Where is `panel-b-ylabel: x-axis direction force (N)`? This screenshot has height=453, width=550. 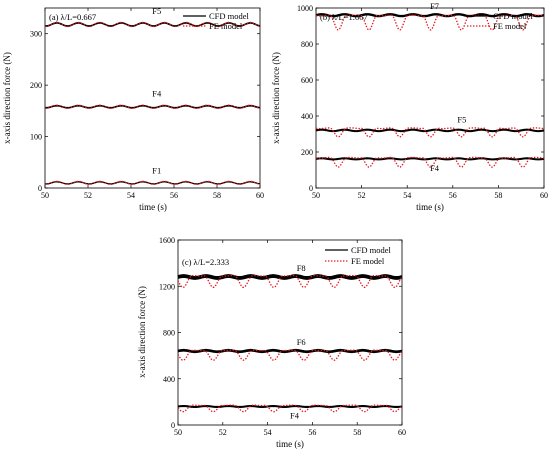
panel-b-ylabel: x-axis direction force (N) is located at coordinates (276, 98).